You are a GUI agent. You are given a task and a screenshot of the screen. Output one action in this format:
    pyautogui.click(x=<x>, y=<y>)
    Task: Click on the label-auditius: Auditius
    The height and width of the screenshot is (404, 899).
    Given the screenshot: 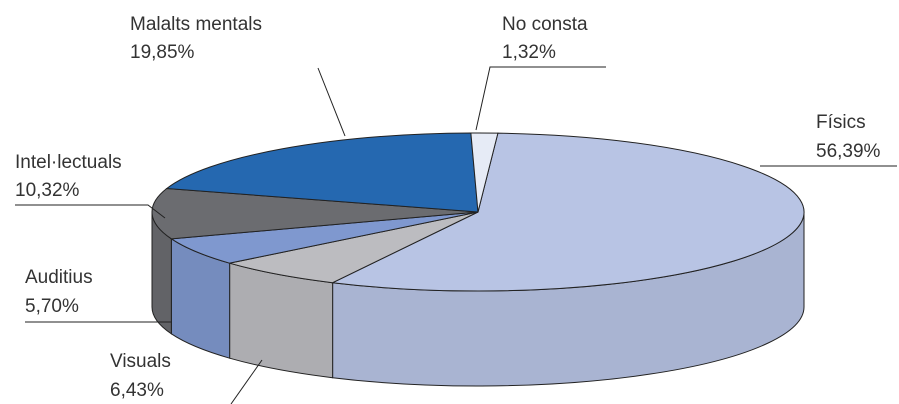 What is the action you would take?
    pyautogui.click(x=59, y=277)
    